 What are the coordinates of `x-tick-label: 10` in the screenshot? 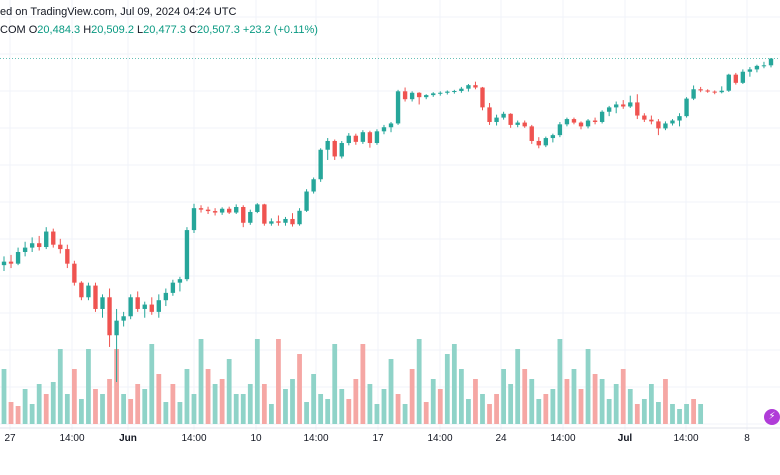 It's located at (256, 438).